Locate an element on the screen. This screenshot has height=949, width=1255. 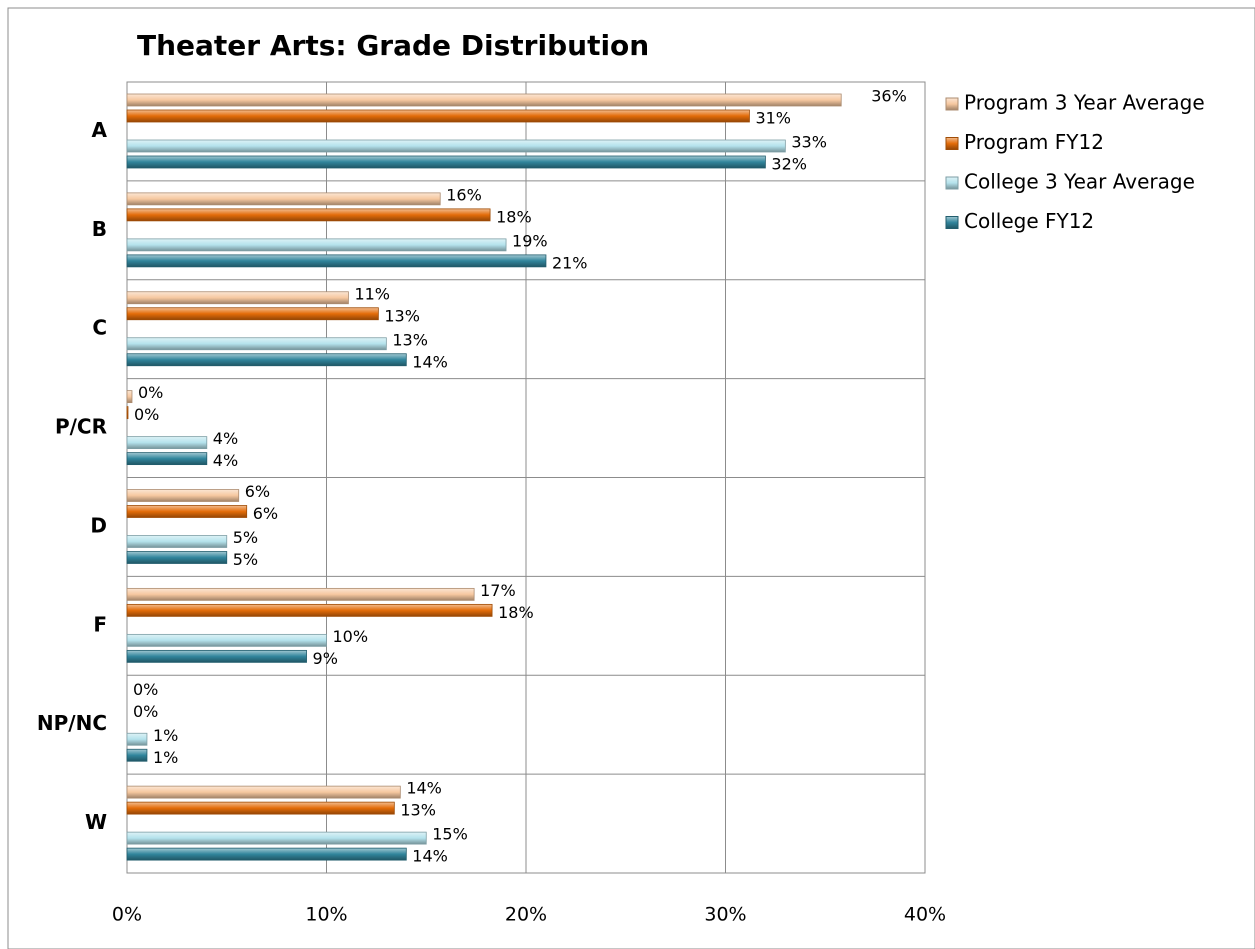
x-tick-label: 30% is located at coordinates (725, 915).